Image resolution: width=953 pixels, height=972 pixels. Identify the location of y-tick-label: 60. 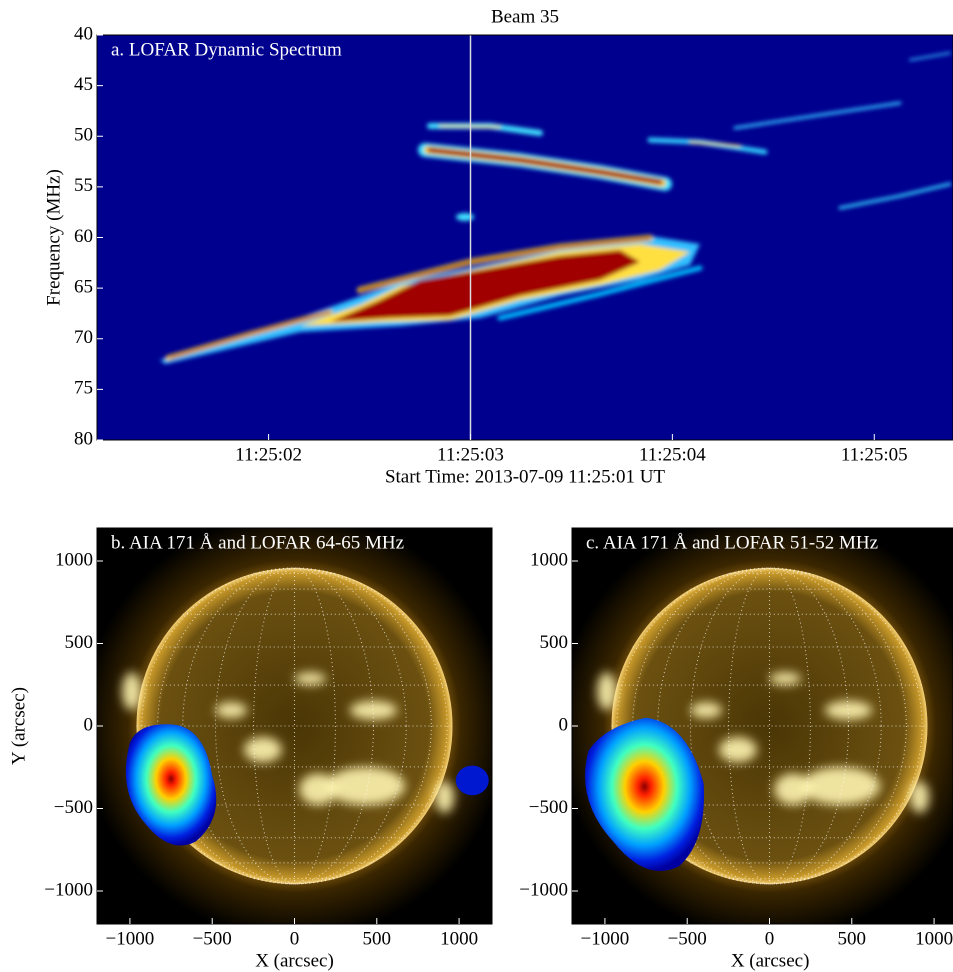
(83, 236).